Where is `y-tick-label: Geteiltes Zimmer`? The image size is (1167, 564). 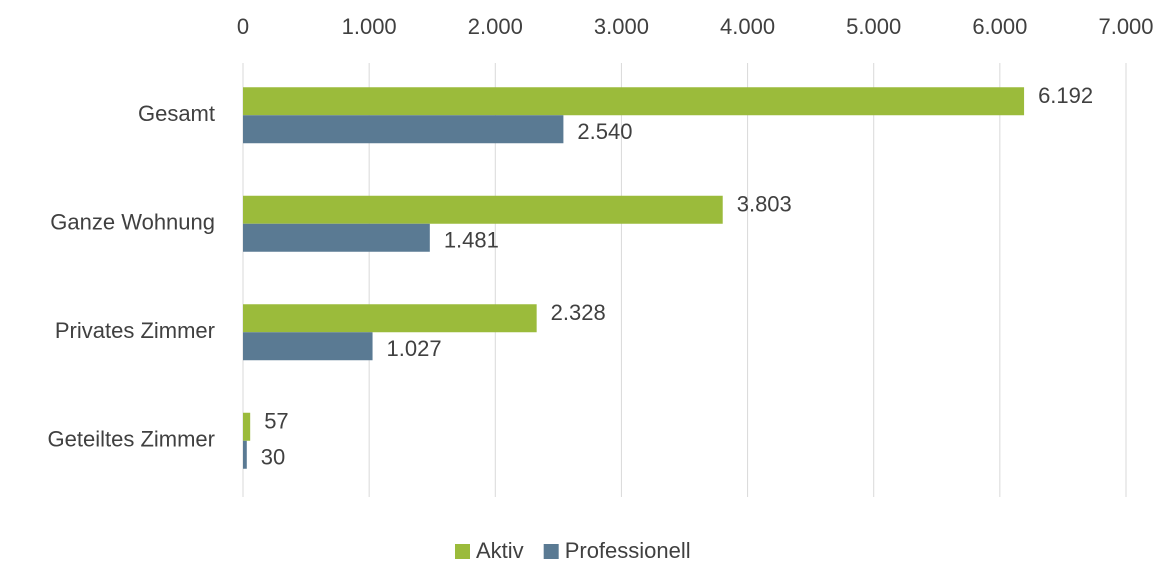 y-tick-label: Geteiltes Zimmer is located at coordinates (131, 439).